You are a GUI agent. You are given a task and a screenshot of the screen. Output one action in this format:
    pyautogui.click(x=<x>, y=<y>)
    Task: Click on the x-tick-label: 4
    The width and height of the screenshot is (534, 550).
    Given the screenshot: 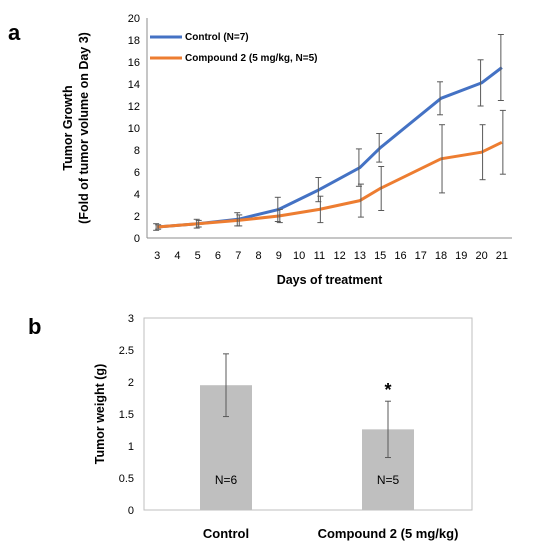 What is the action you would take?
    pyautogui.click(x=177, y=256)
    